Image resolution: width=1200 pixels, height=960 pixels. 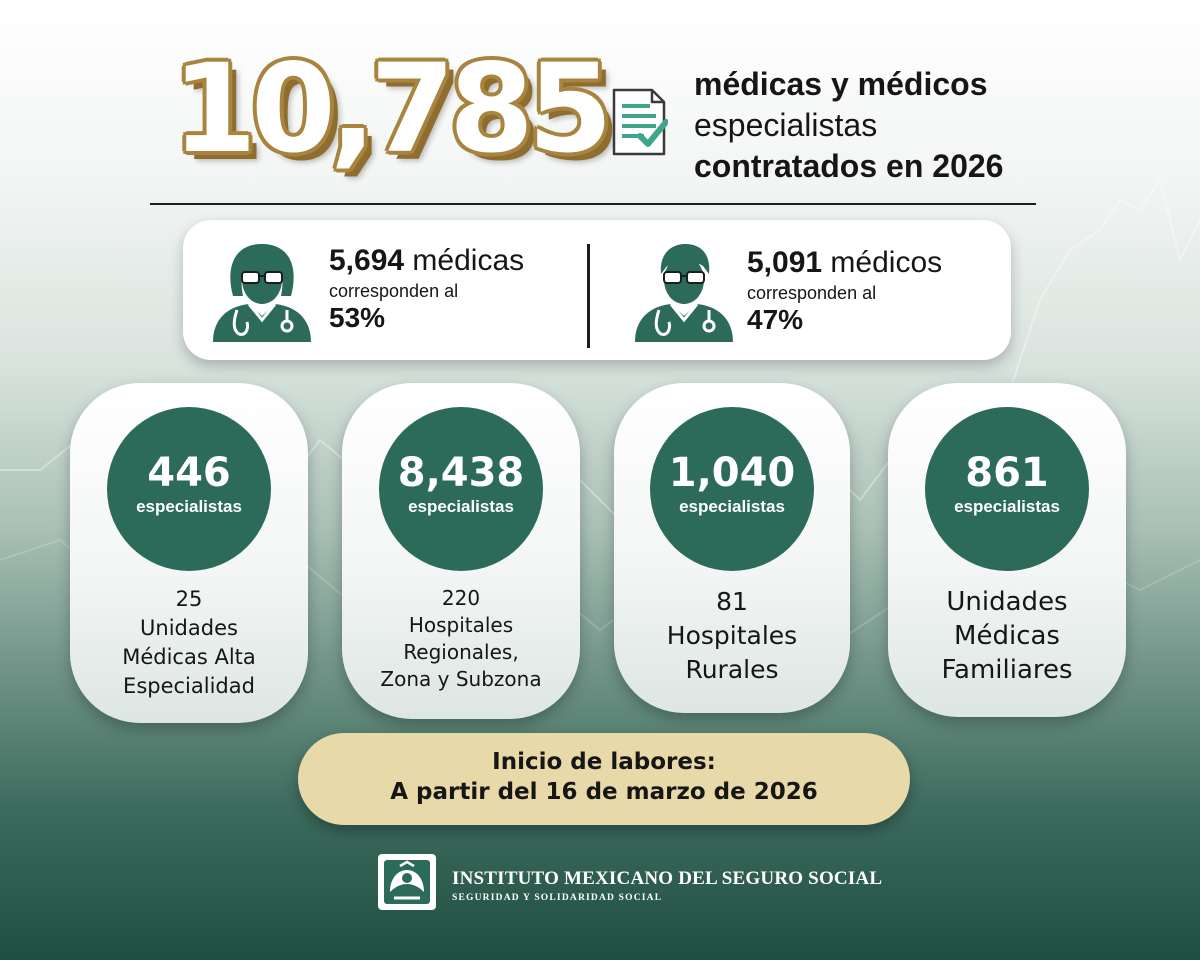 I want to click on stat-description: Unidades Médicas Familiares, so click(x=1007, y=636).